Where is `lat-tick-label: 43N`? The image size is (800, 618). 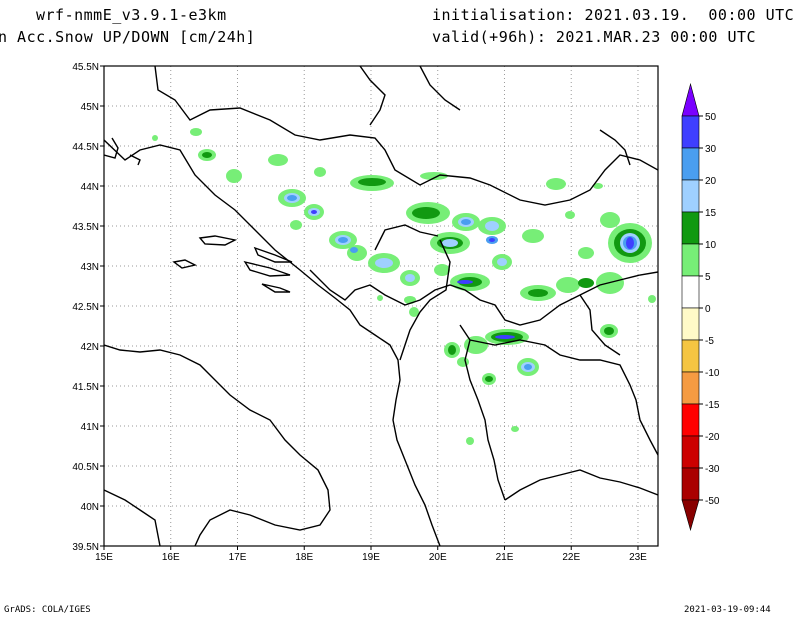 lat-tick-label: 43N is located at coordinates (90, 267).